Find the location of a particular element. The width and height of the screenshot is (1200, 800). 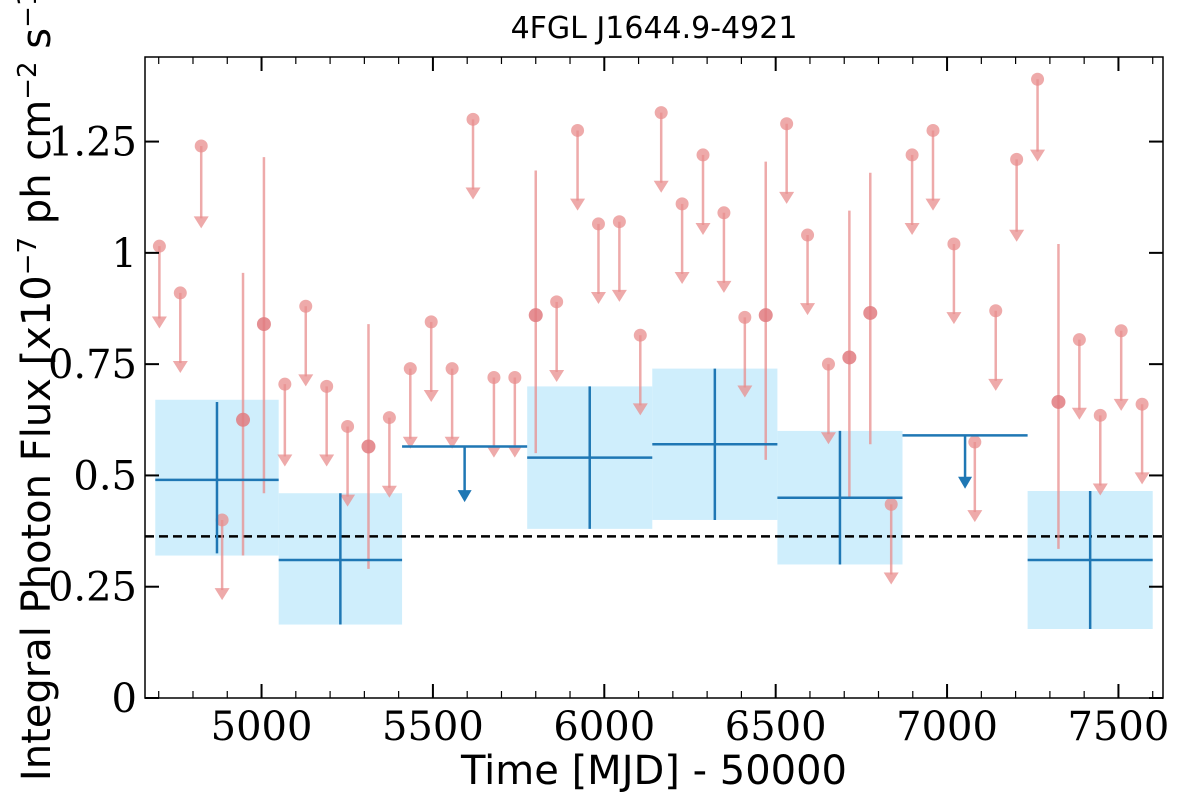

x-tick-label: 5500 is located at coordinates (433, 727).